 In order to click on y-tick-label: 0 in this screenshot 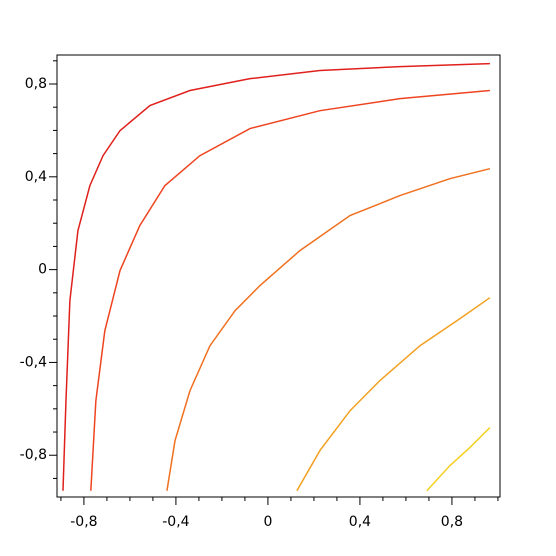, I will do `click(42, 270)`.